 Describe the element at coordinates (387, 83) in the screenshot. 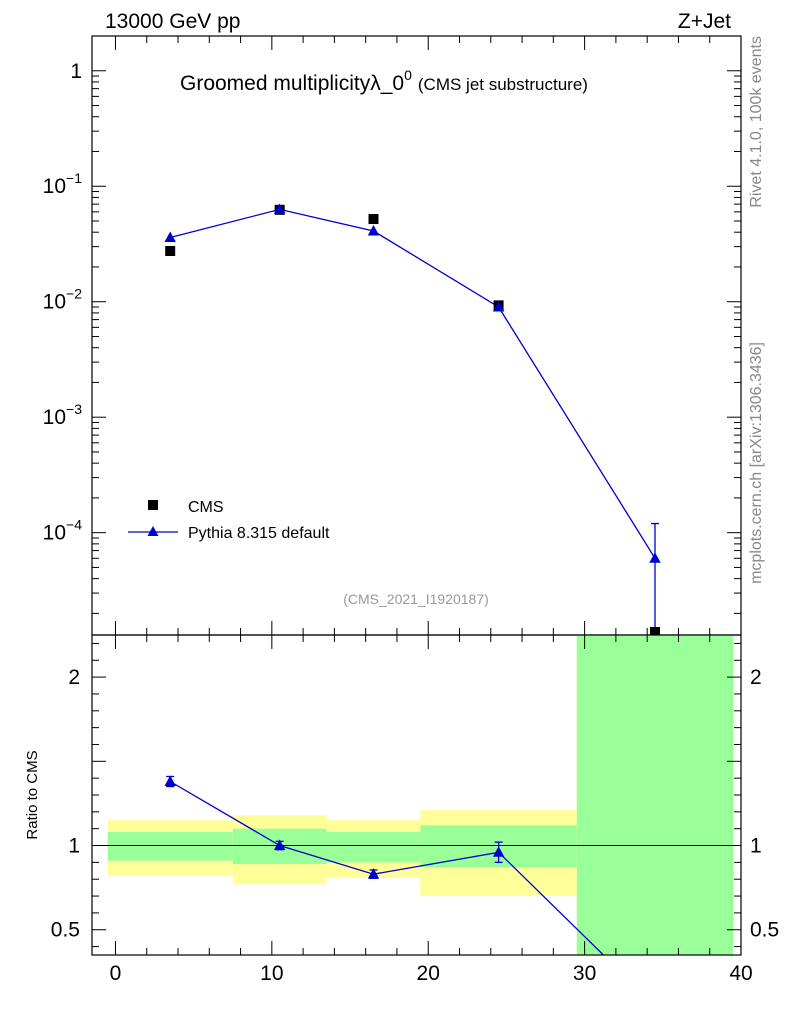

I see `title-symbol: λ_0` at that location.